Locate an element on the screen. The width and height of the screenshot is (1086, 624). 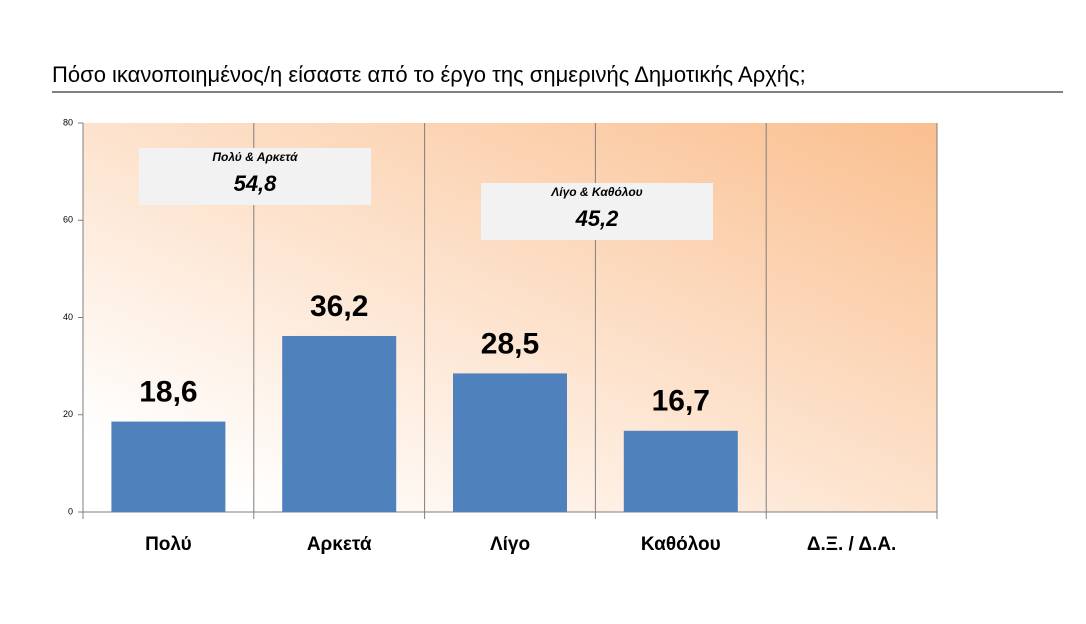
data-label: 36,2 is located at coordinates (339, 306).